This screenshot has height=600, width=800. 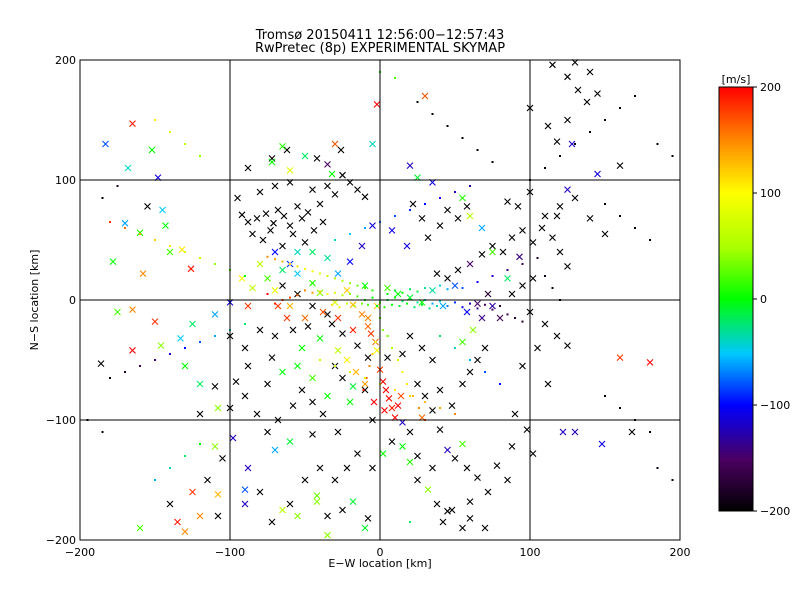 What do you see at coordinates (61, 540) in the screenshot?
I see `y-tick-label: −200` at bounding box center [61, 540].